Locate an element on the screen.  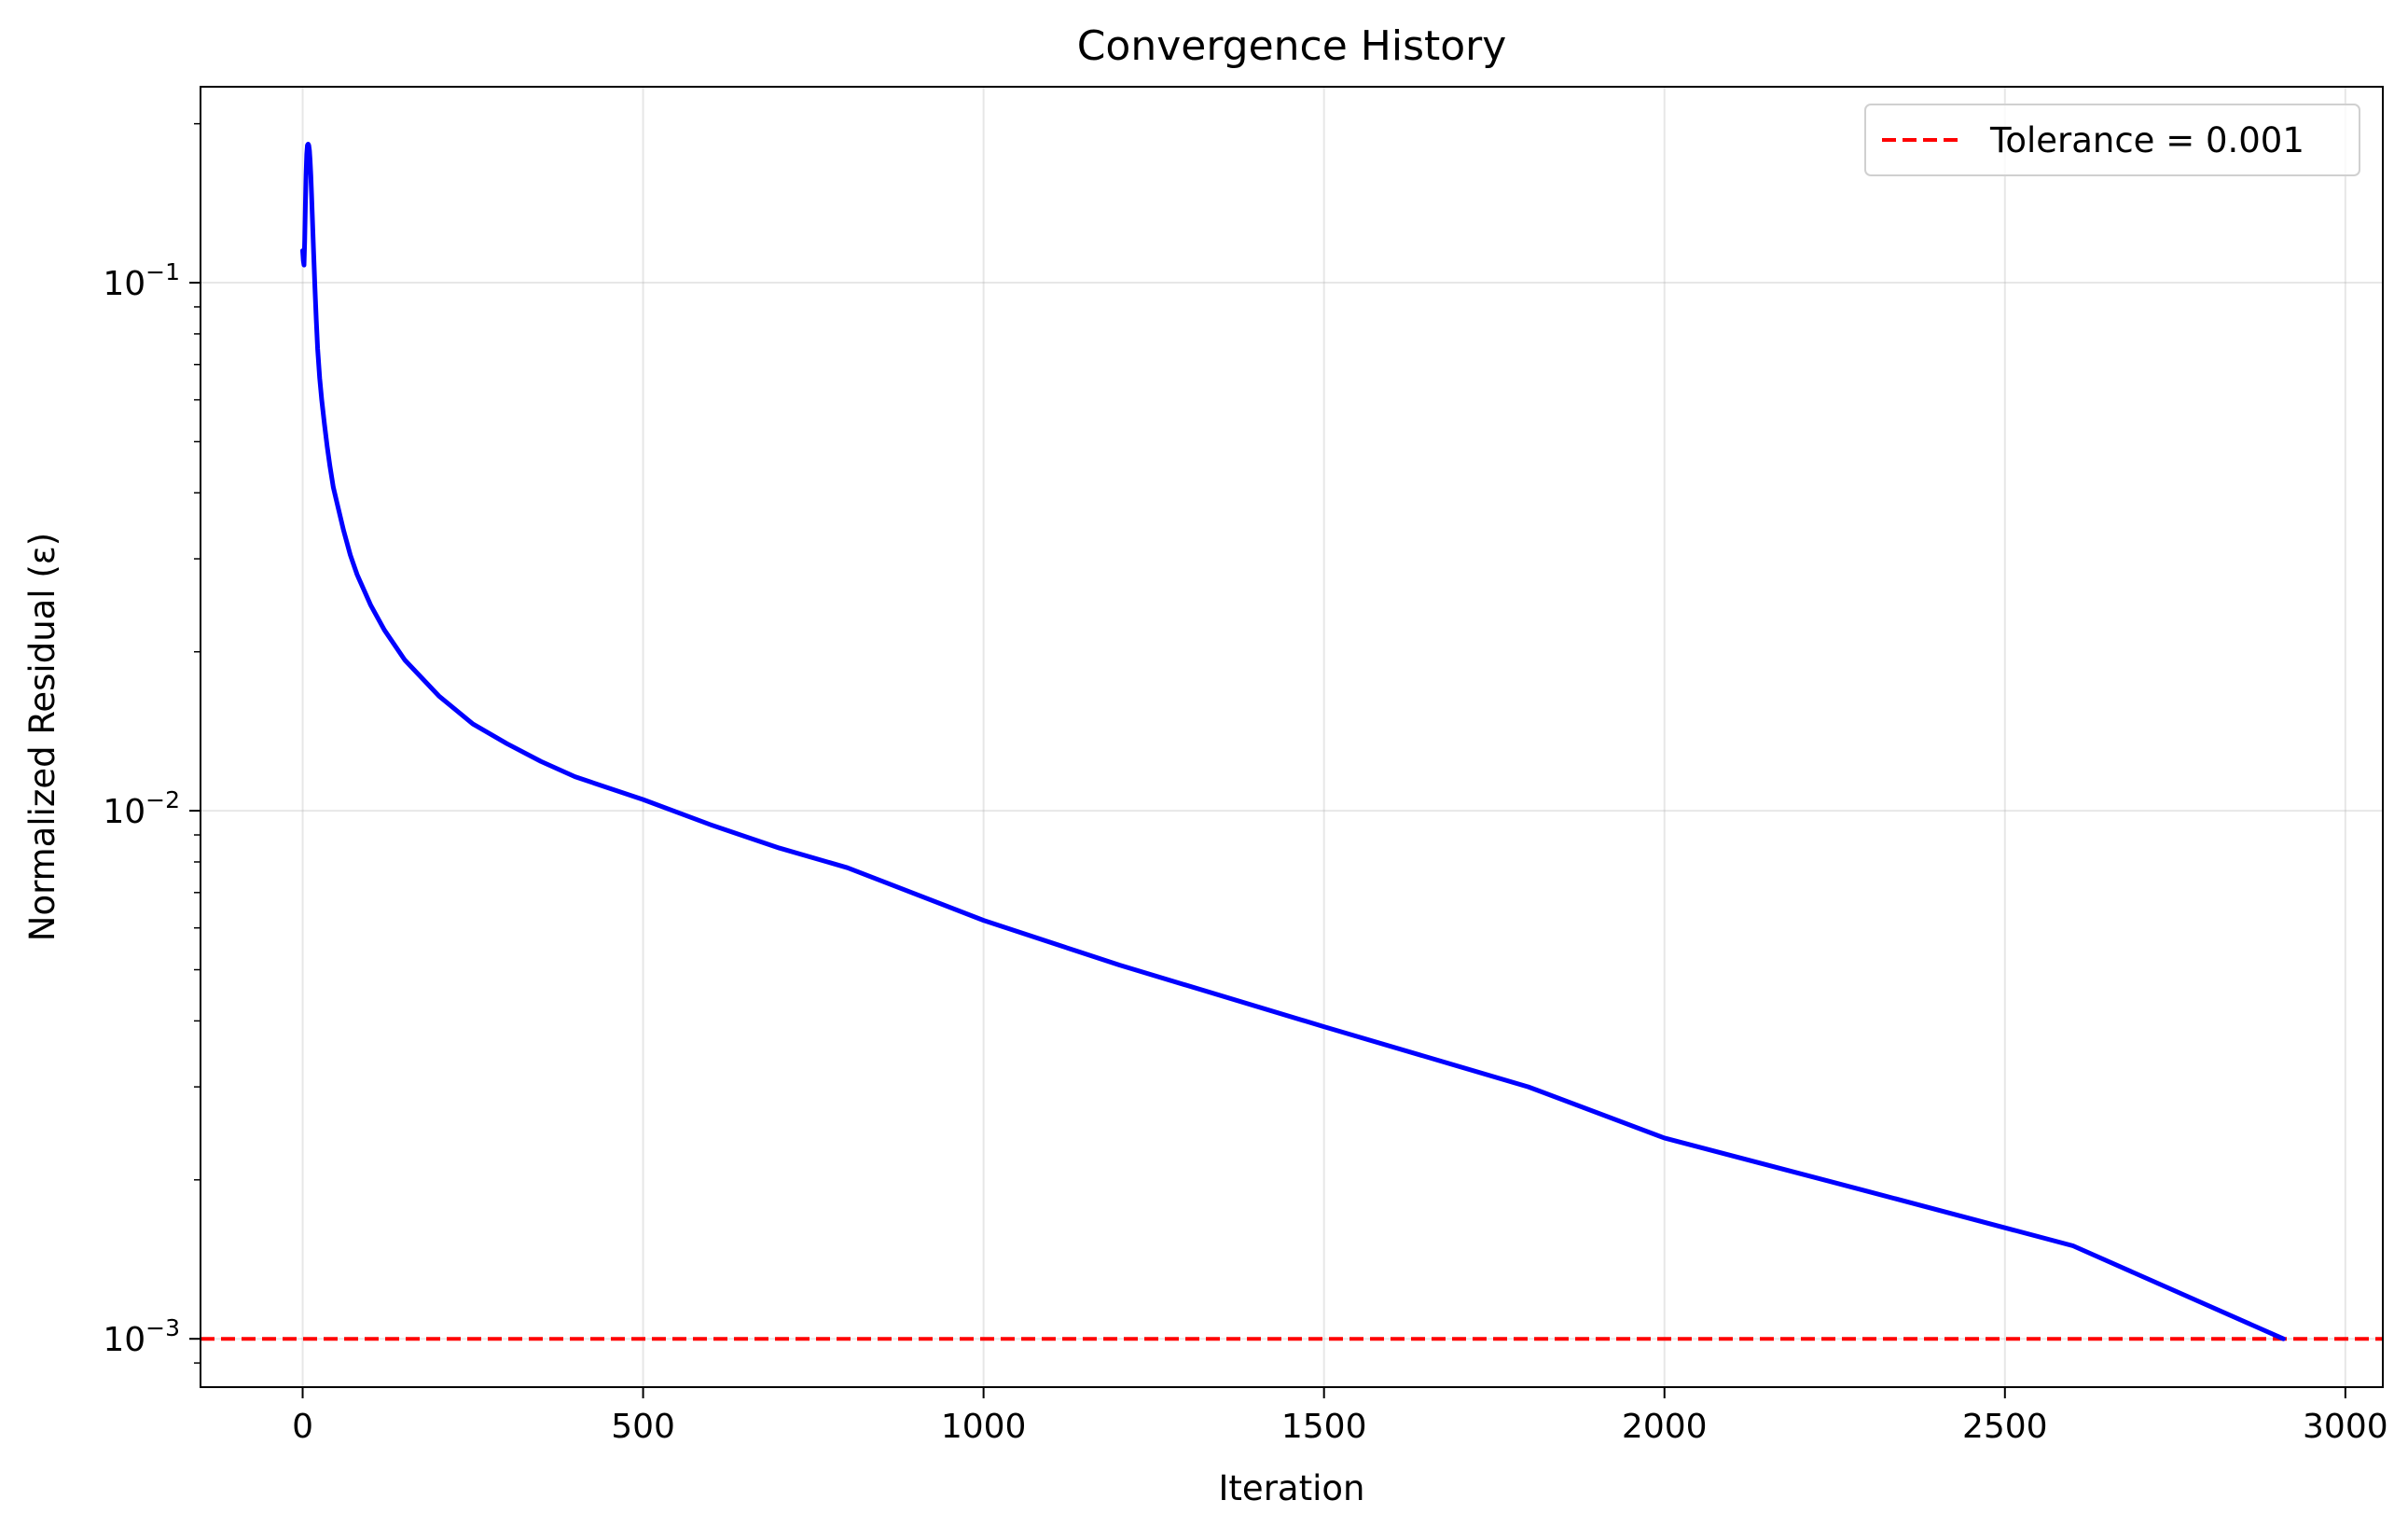
chart-title: Convergence History is located at coordinates (1292, 46).